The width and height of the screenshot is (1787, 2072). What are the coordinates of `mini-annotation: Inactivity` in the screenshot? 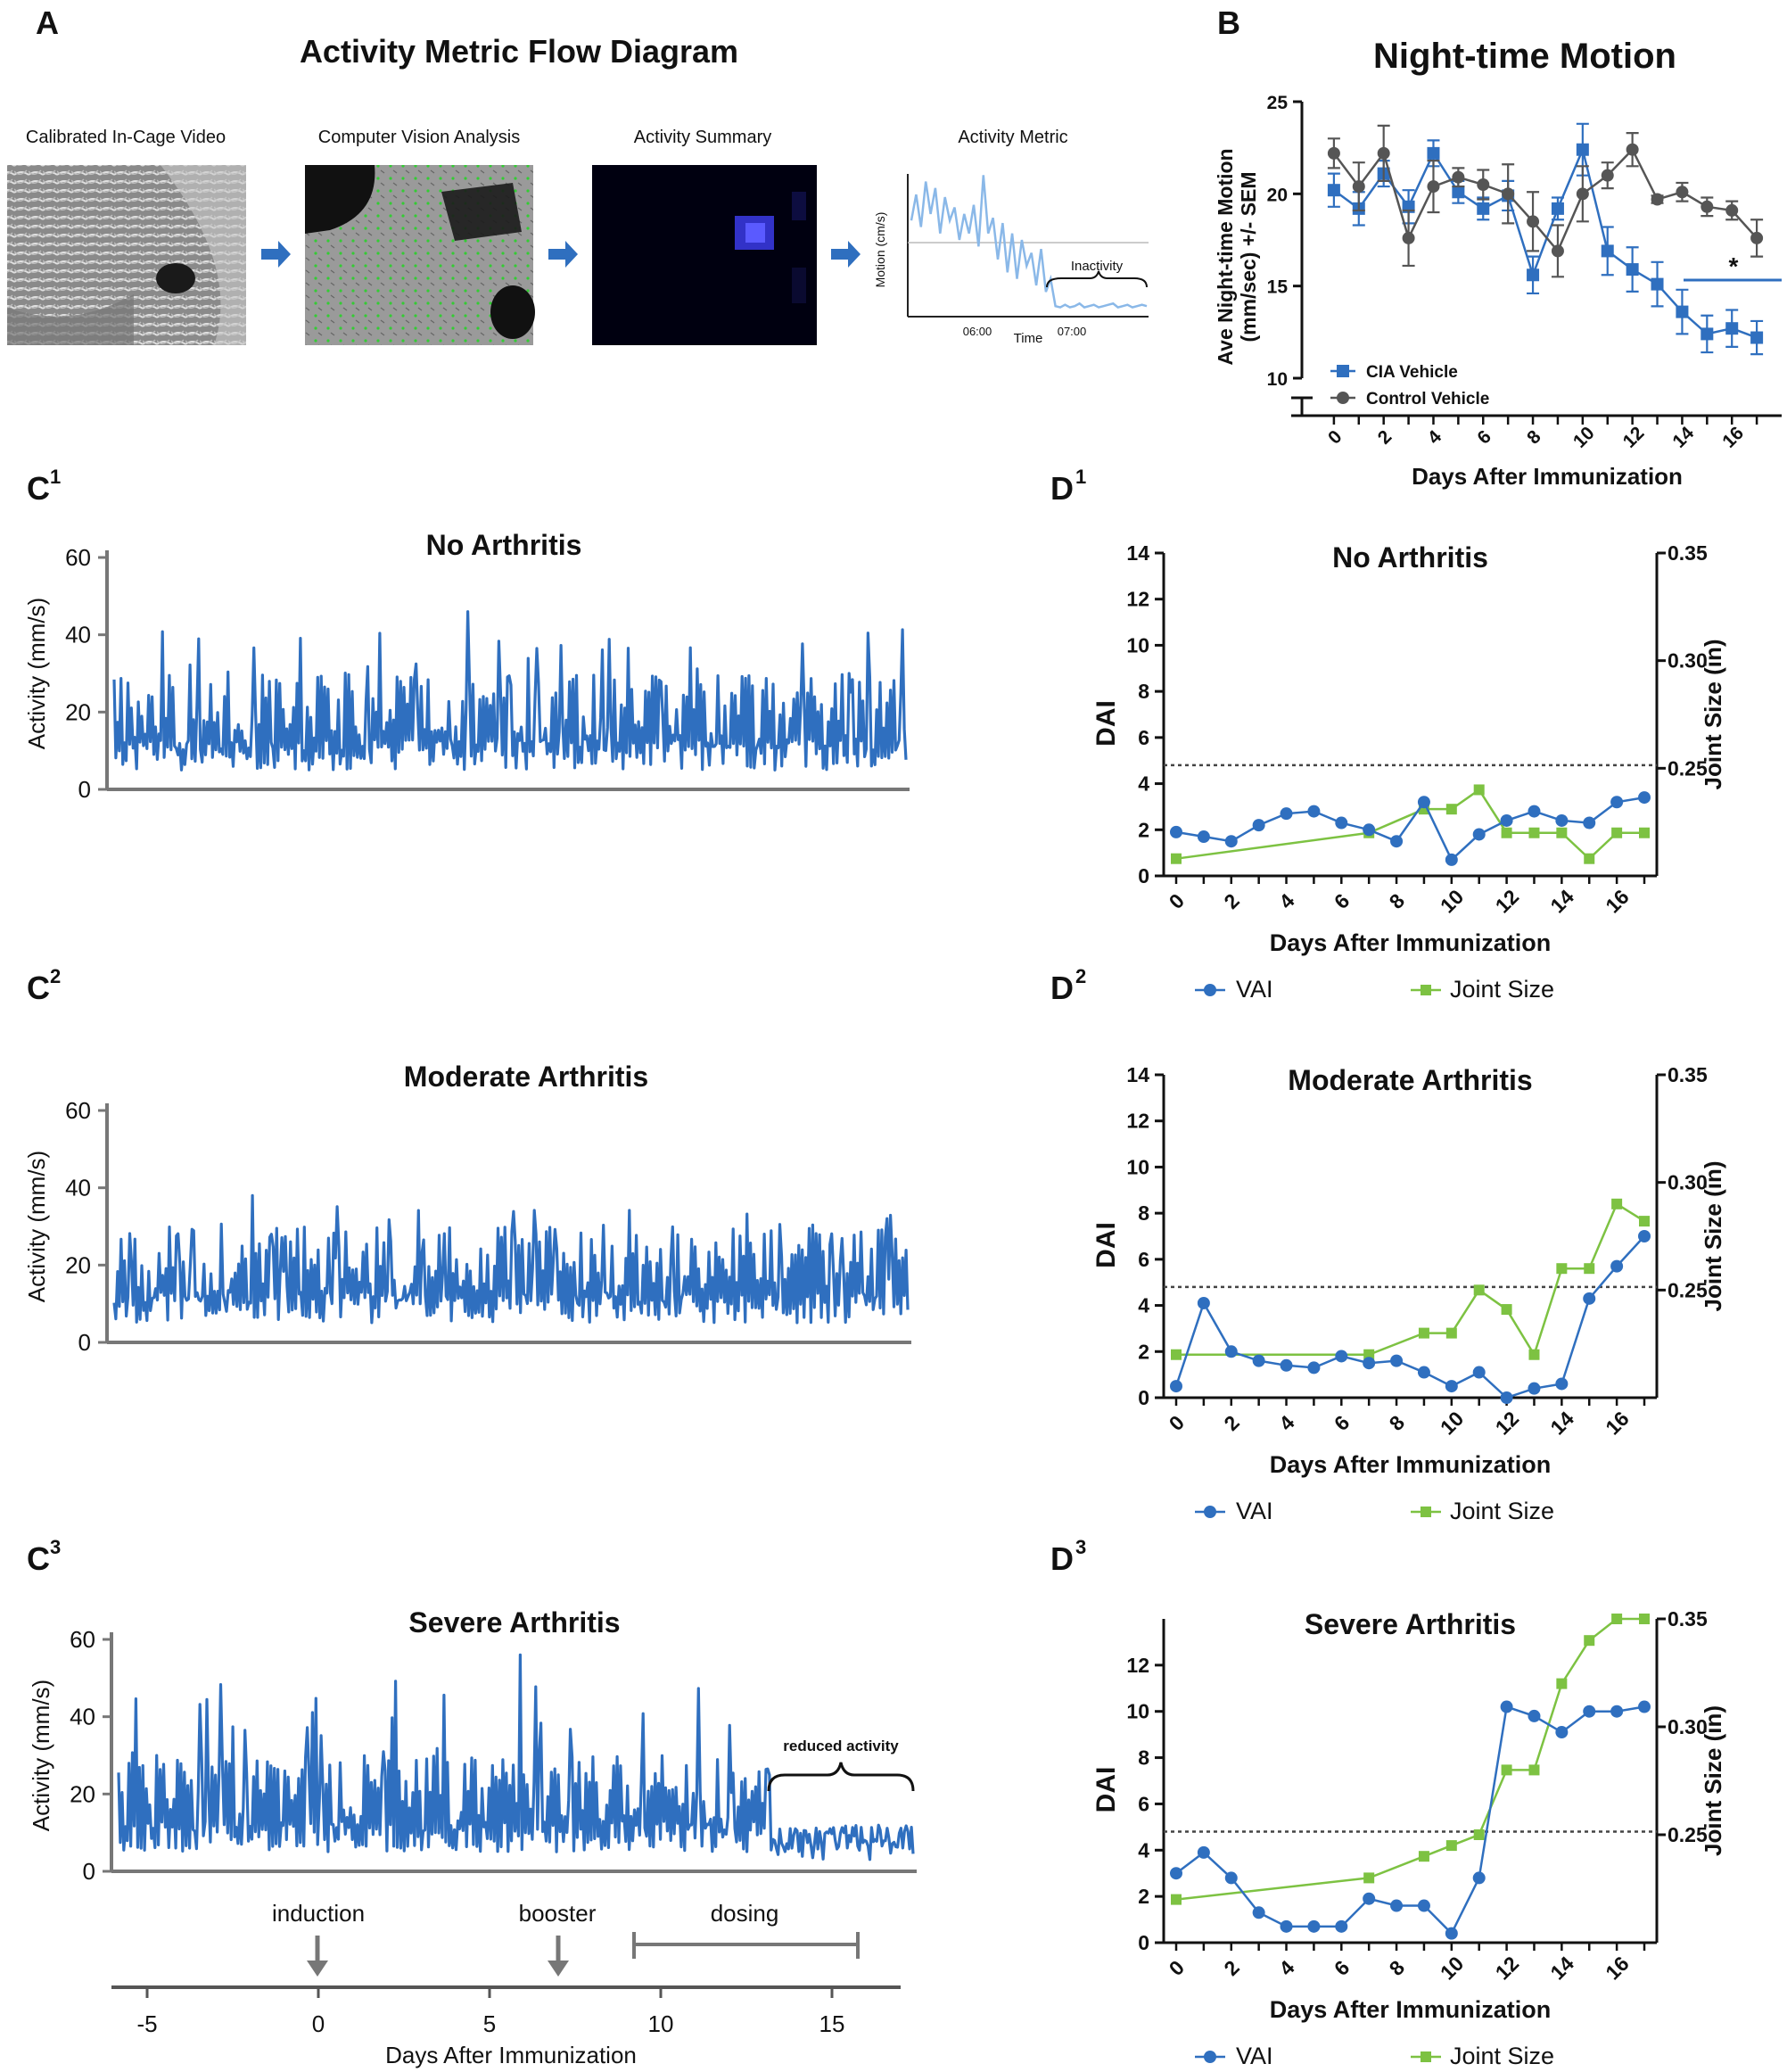 It's located at (1097, 266).